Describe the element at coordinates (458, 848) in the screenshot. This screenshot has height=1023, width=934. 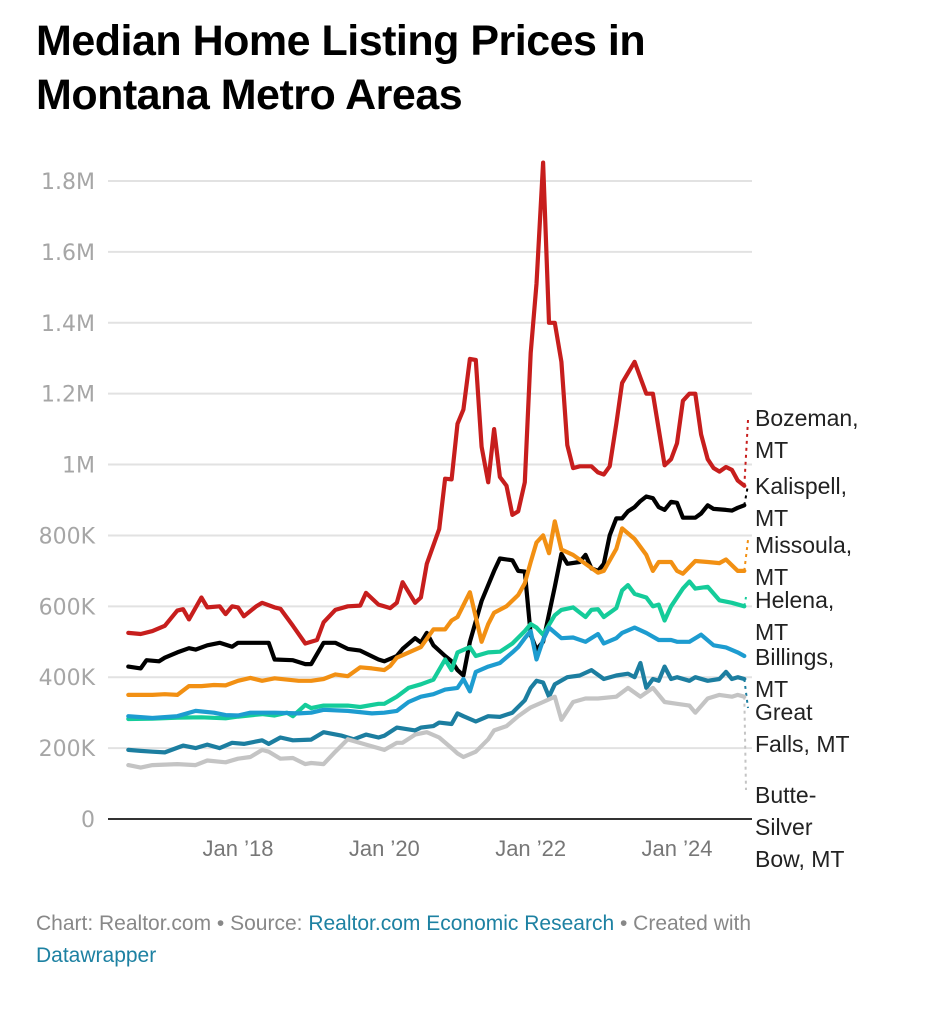
I see `x-axis-ticks: Jan ’18 Jan ’20 Jan ’22 Jan ’24` at that location.